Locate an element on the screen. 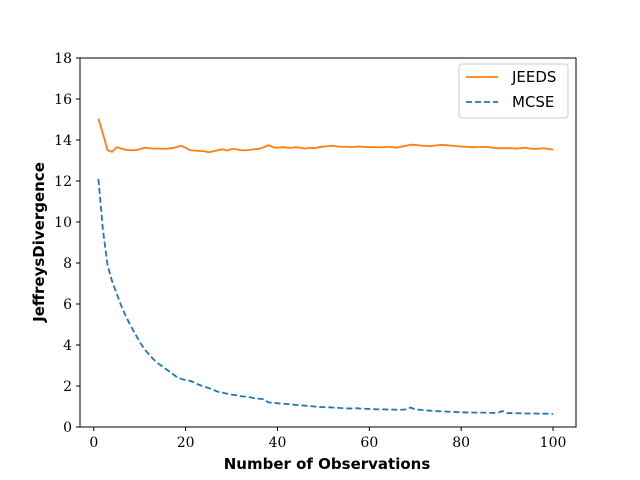 Image resolution: width=640 pixels, height=480 pixels. x-axis-ticks: 0 20 40 60 80 100 is located at coordinates (327, 439).